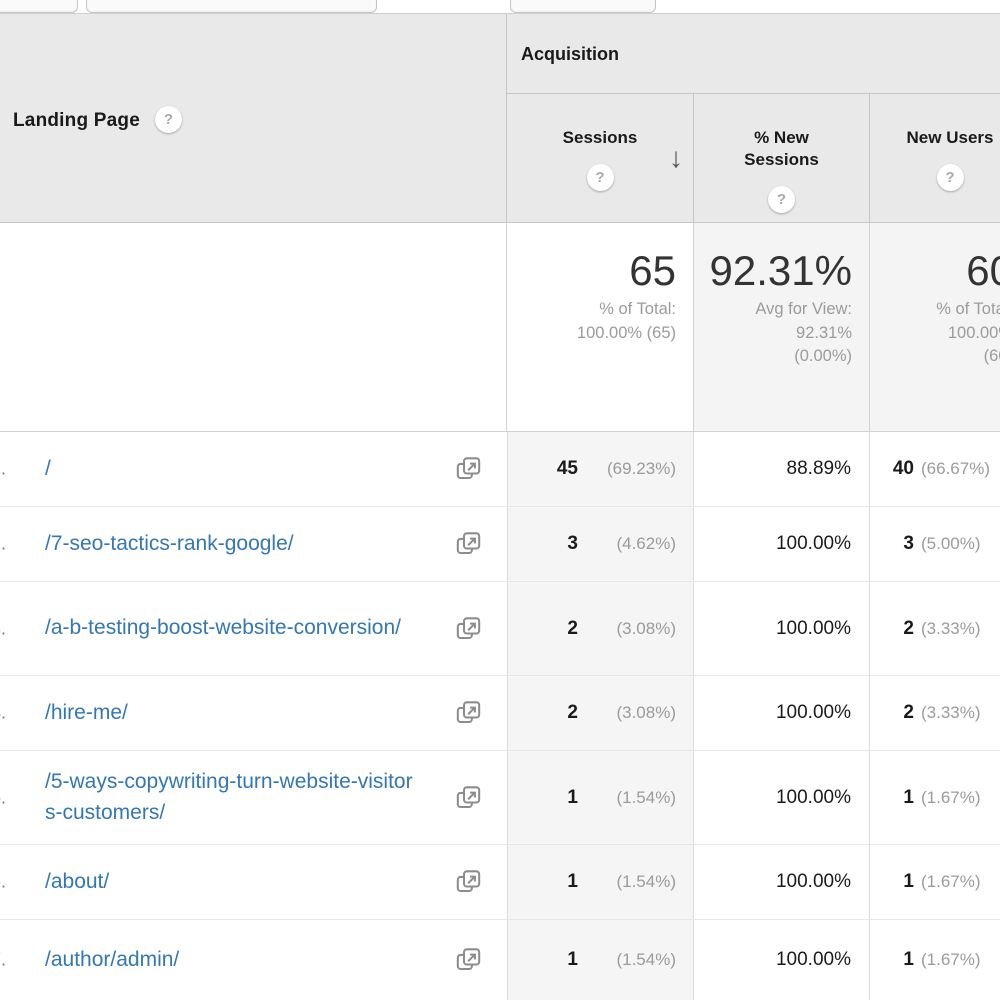 This screenshot has height=1000, width=1000. I want to click on new-users-value: 3, so click(908, 543).